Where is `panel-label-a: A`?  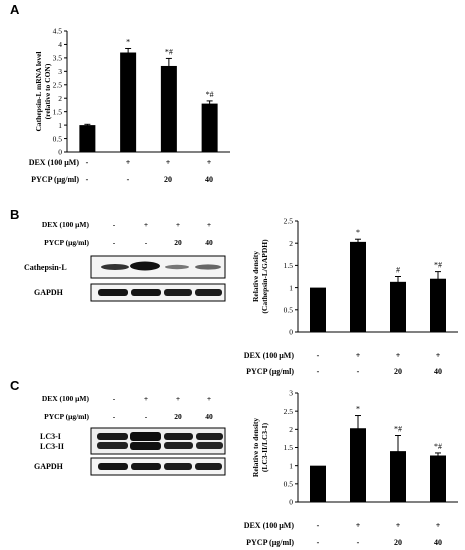 panel-label-a: A is located at coordinates (15, 9).